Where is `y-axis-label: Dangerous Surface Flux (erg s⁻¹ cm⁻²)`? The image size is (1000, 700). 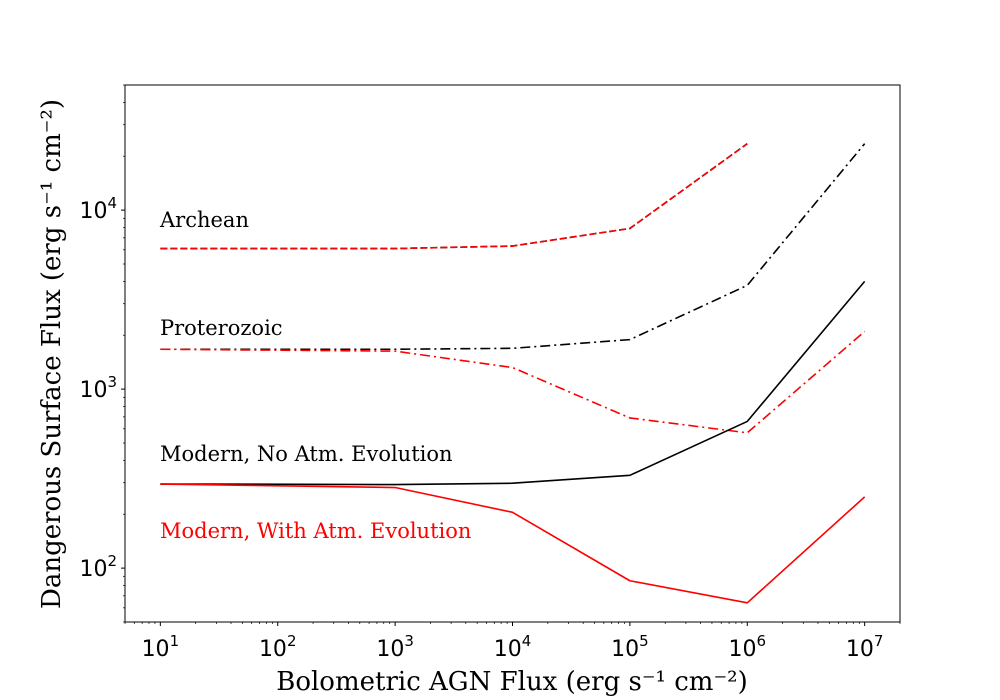 y-axis-label: Dangerous Surface Flux (erg s⁻¹ cm⁻²) is located at coordinates (52, 354).